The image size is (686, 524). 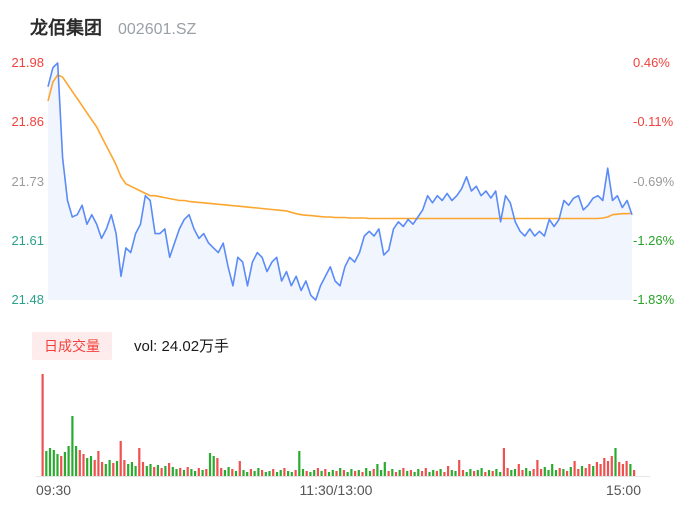 What do you see at coordinates (623, 490) in the screenshot?
I see `time-label-close: 15:00` at bounding box center [623, 490].